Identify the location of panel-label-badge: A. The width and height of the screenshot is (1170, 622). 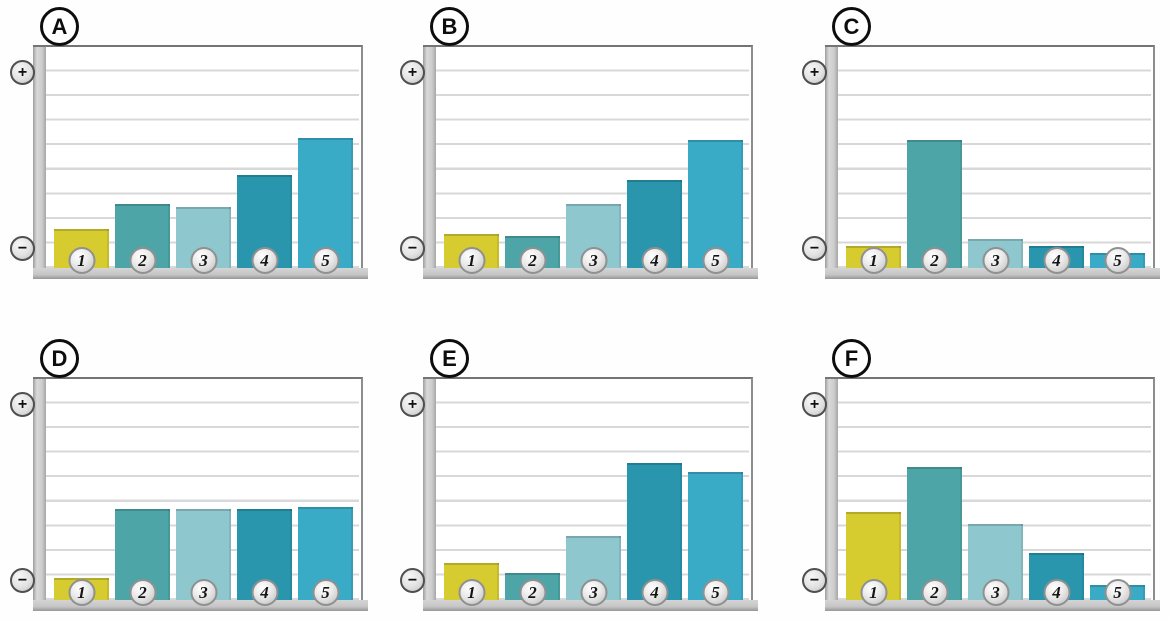
(59, 26).